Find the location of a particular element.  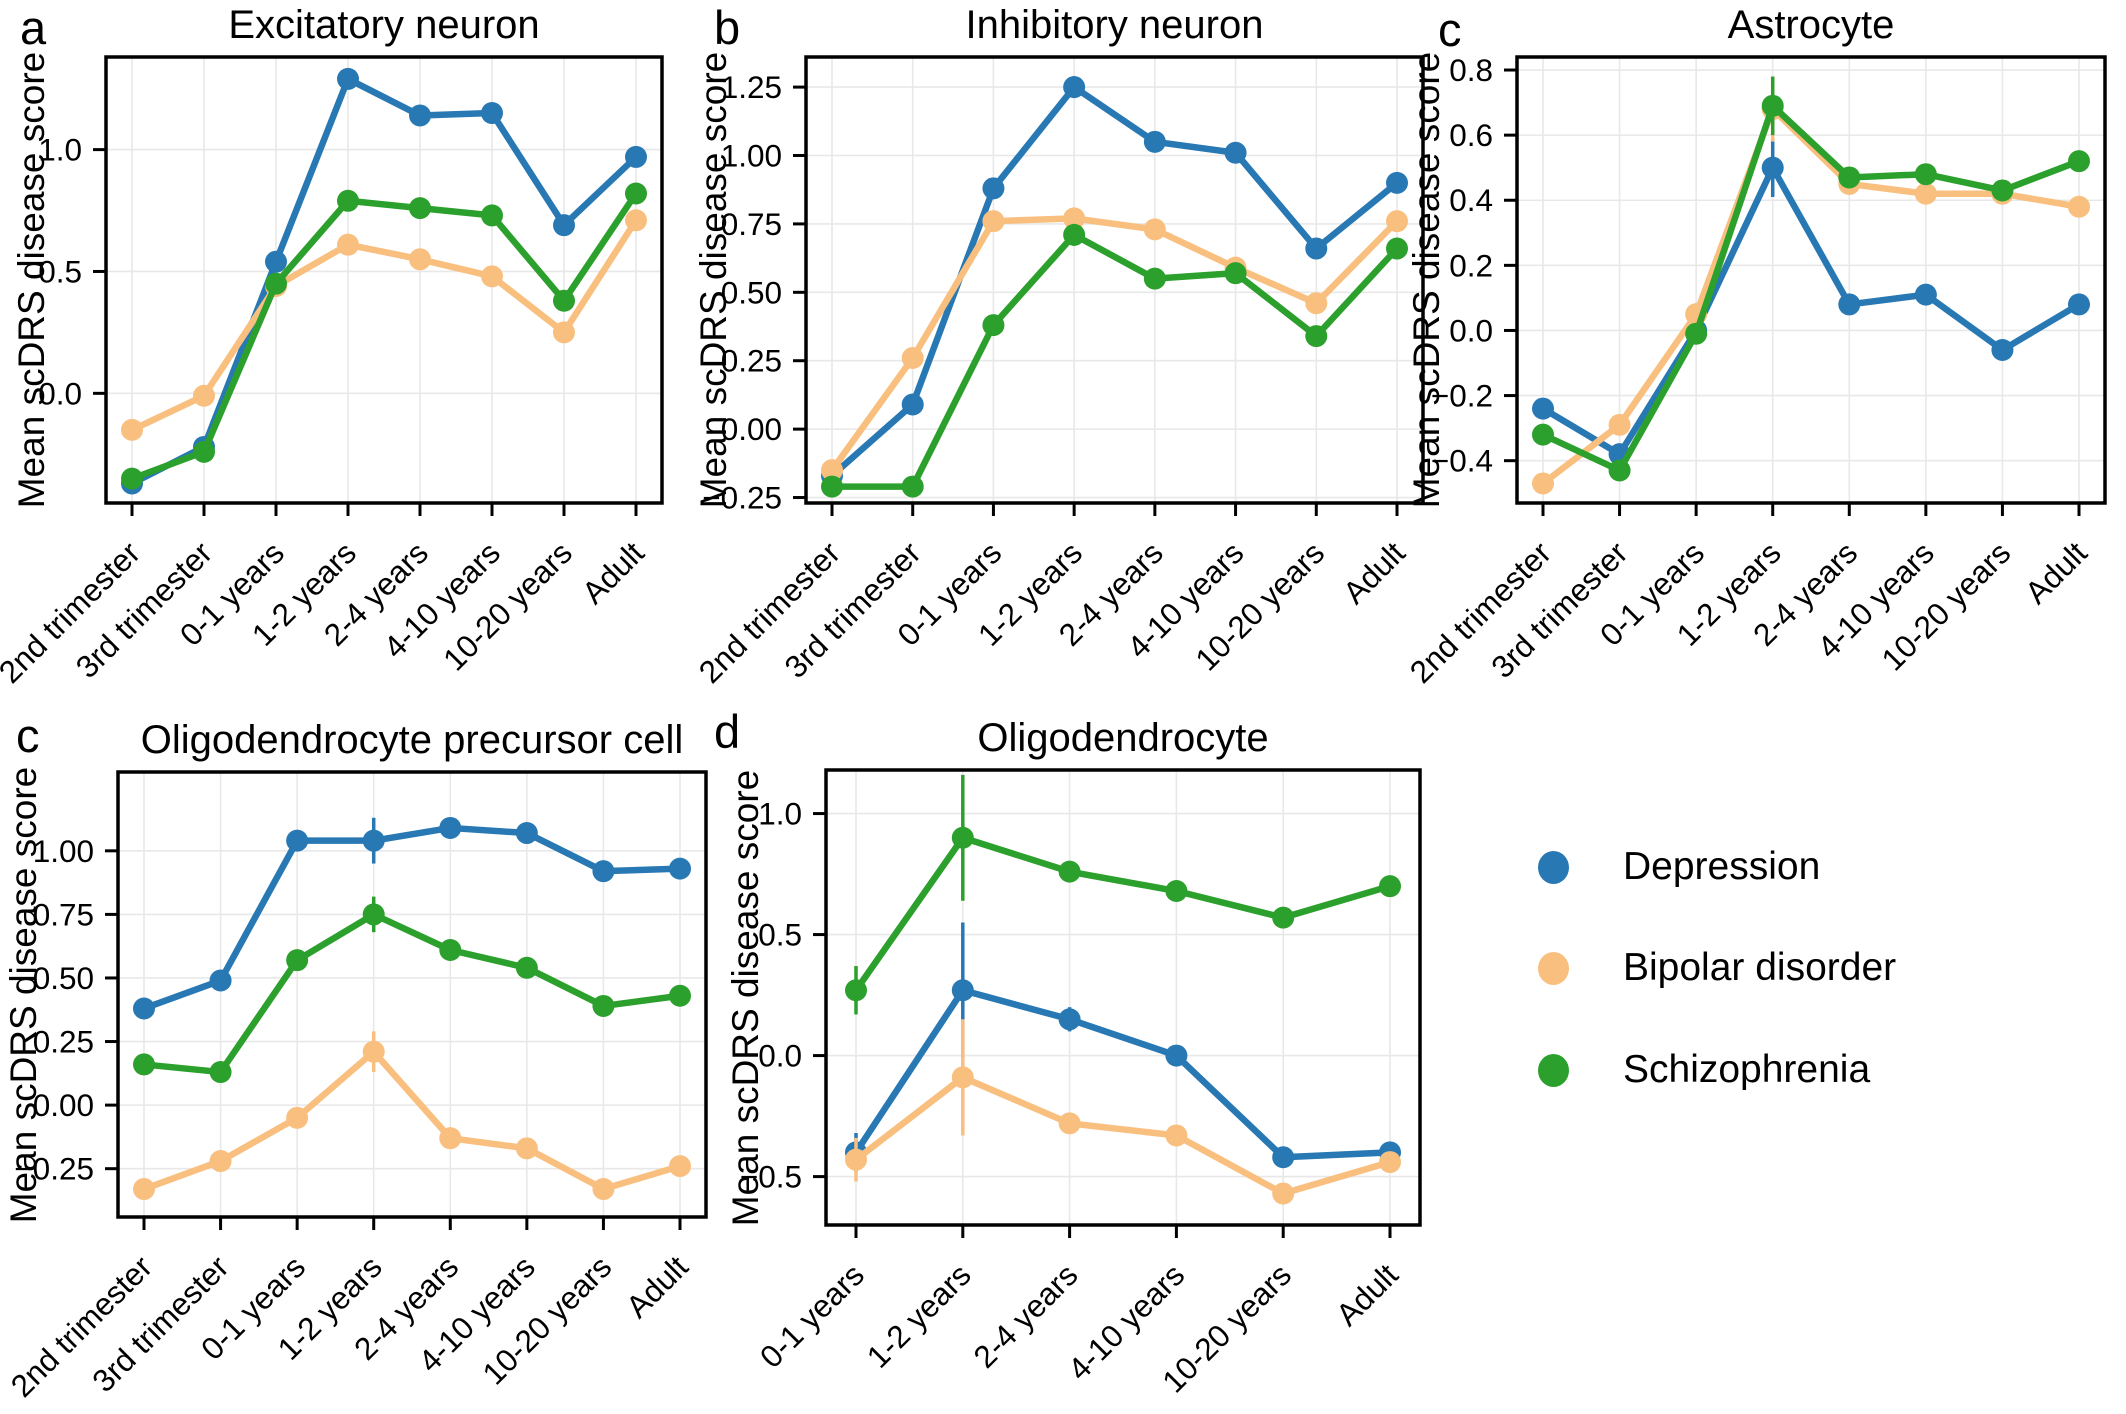

legend-item-depression: Depression is located at coordinates (1679, 867).